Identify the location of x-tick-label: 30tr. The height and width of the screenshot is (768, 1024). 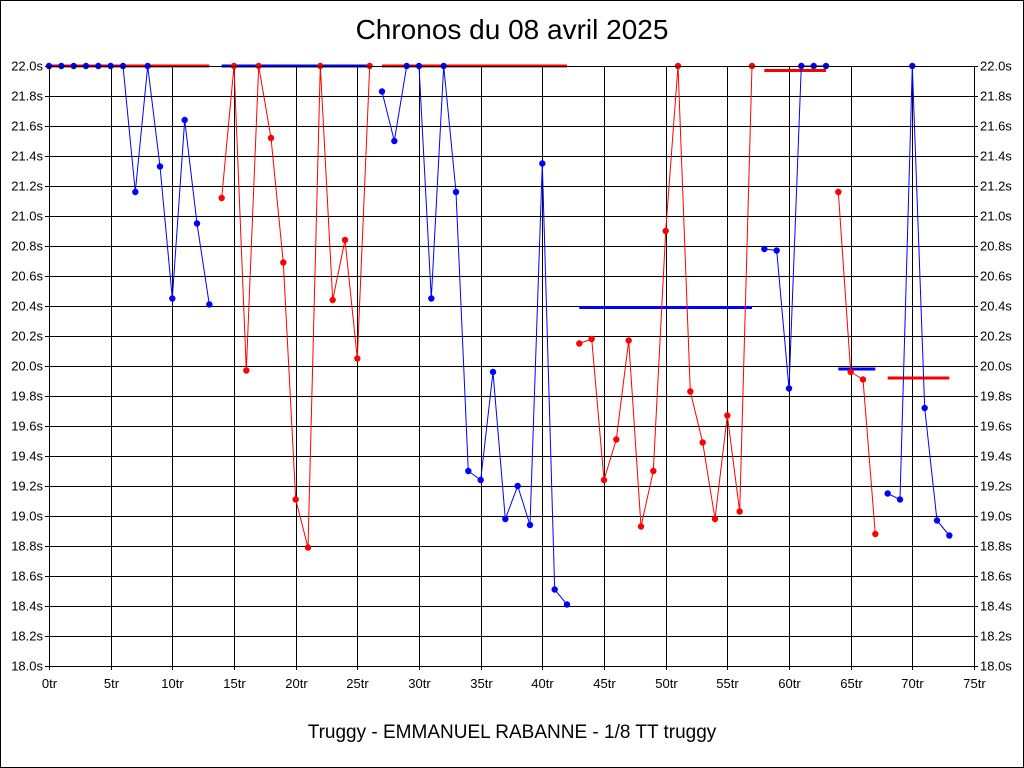
(419, 683).